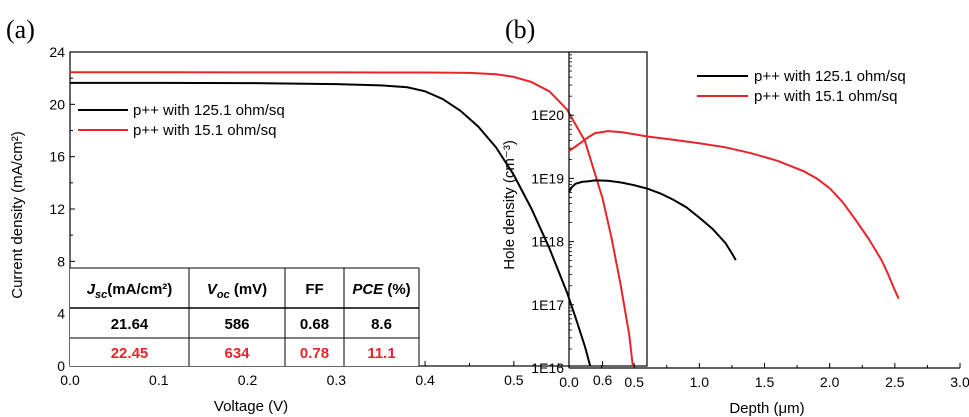 The image size is (969, 417). What do you see at coordinates (509, 205) in the screenshot?
I see `panel-b-y-axis-title: Hole density (cm⁻³)` at bounding box center [509, 205].